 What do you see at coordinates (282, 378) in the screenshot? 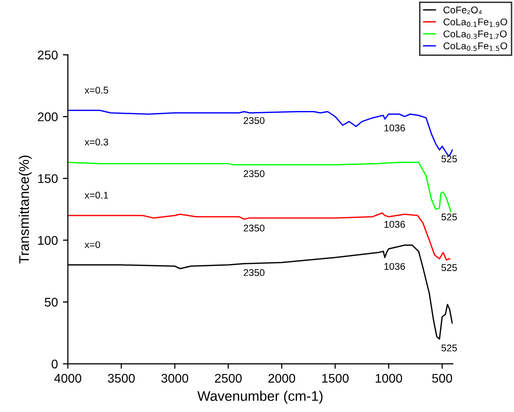
I see `x-tick-label: 2000` at bounding box center [282, 378].